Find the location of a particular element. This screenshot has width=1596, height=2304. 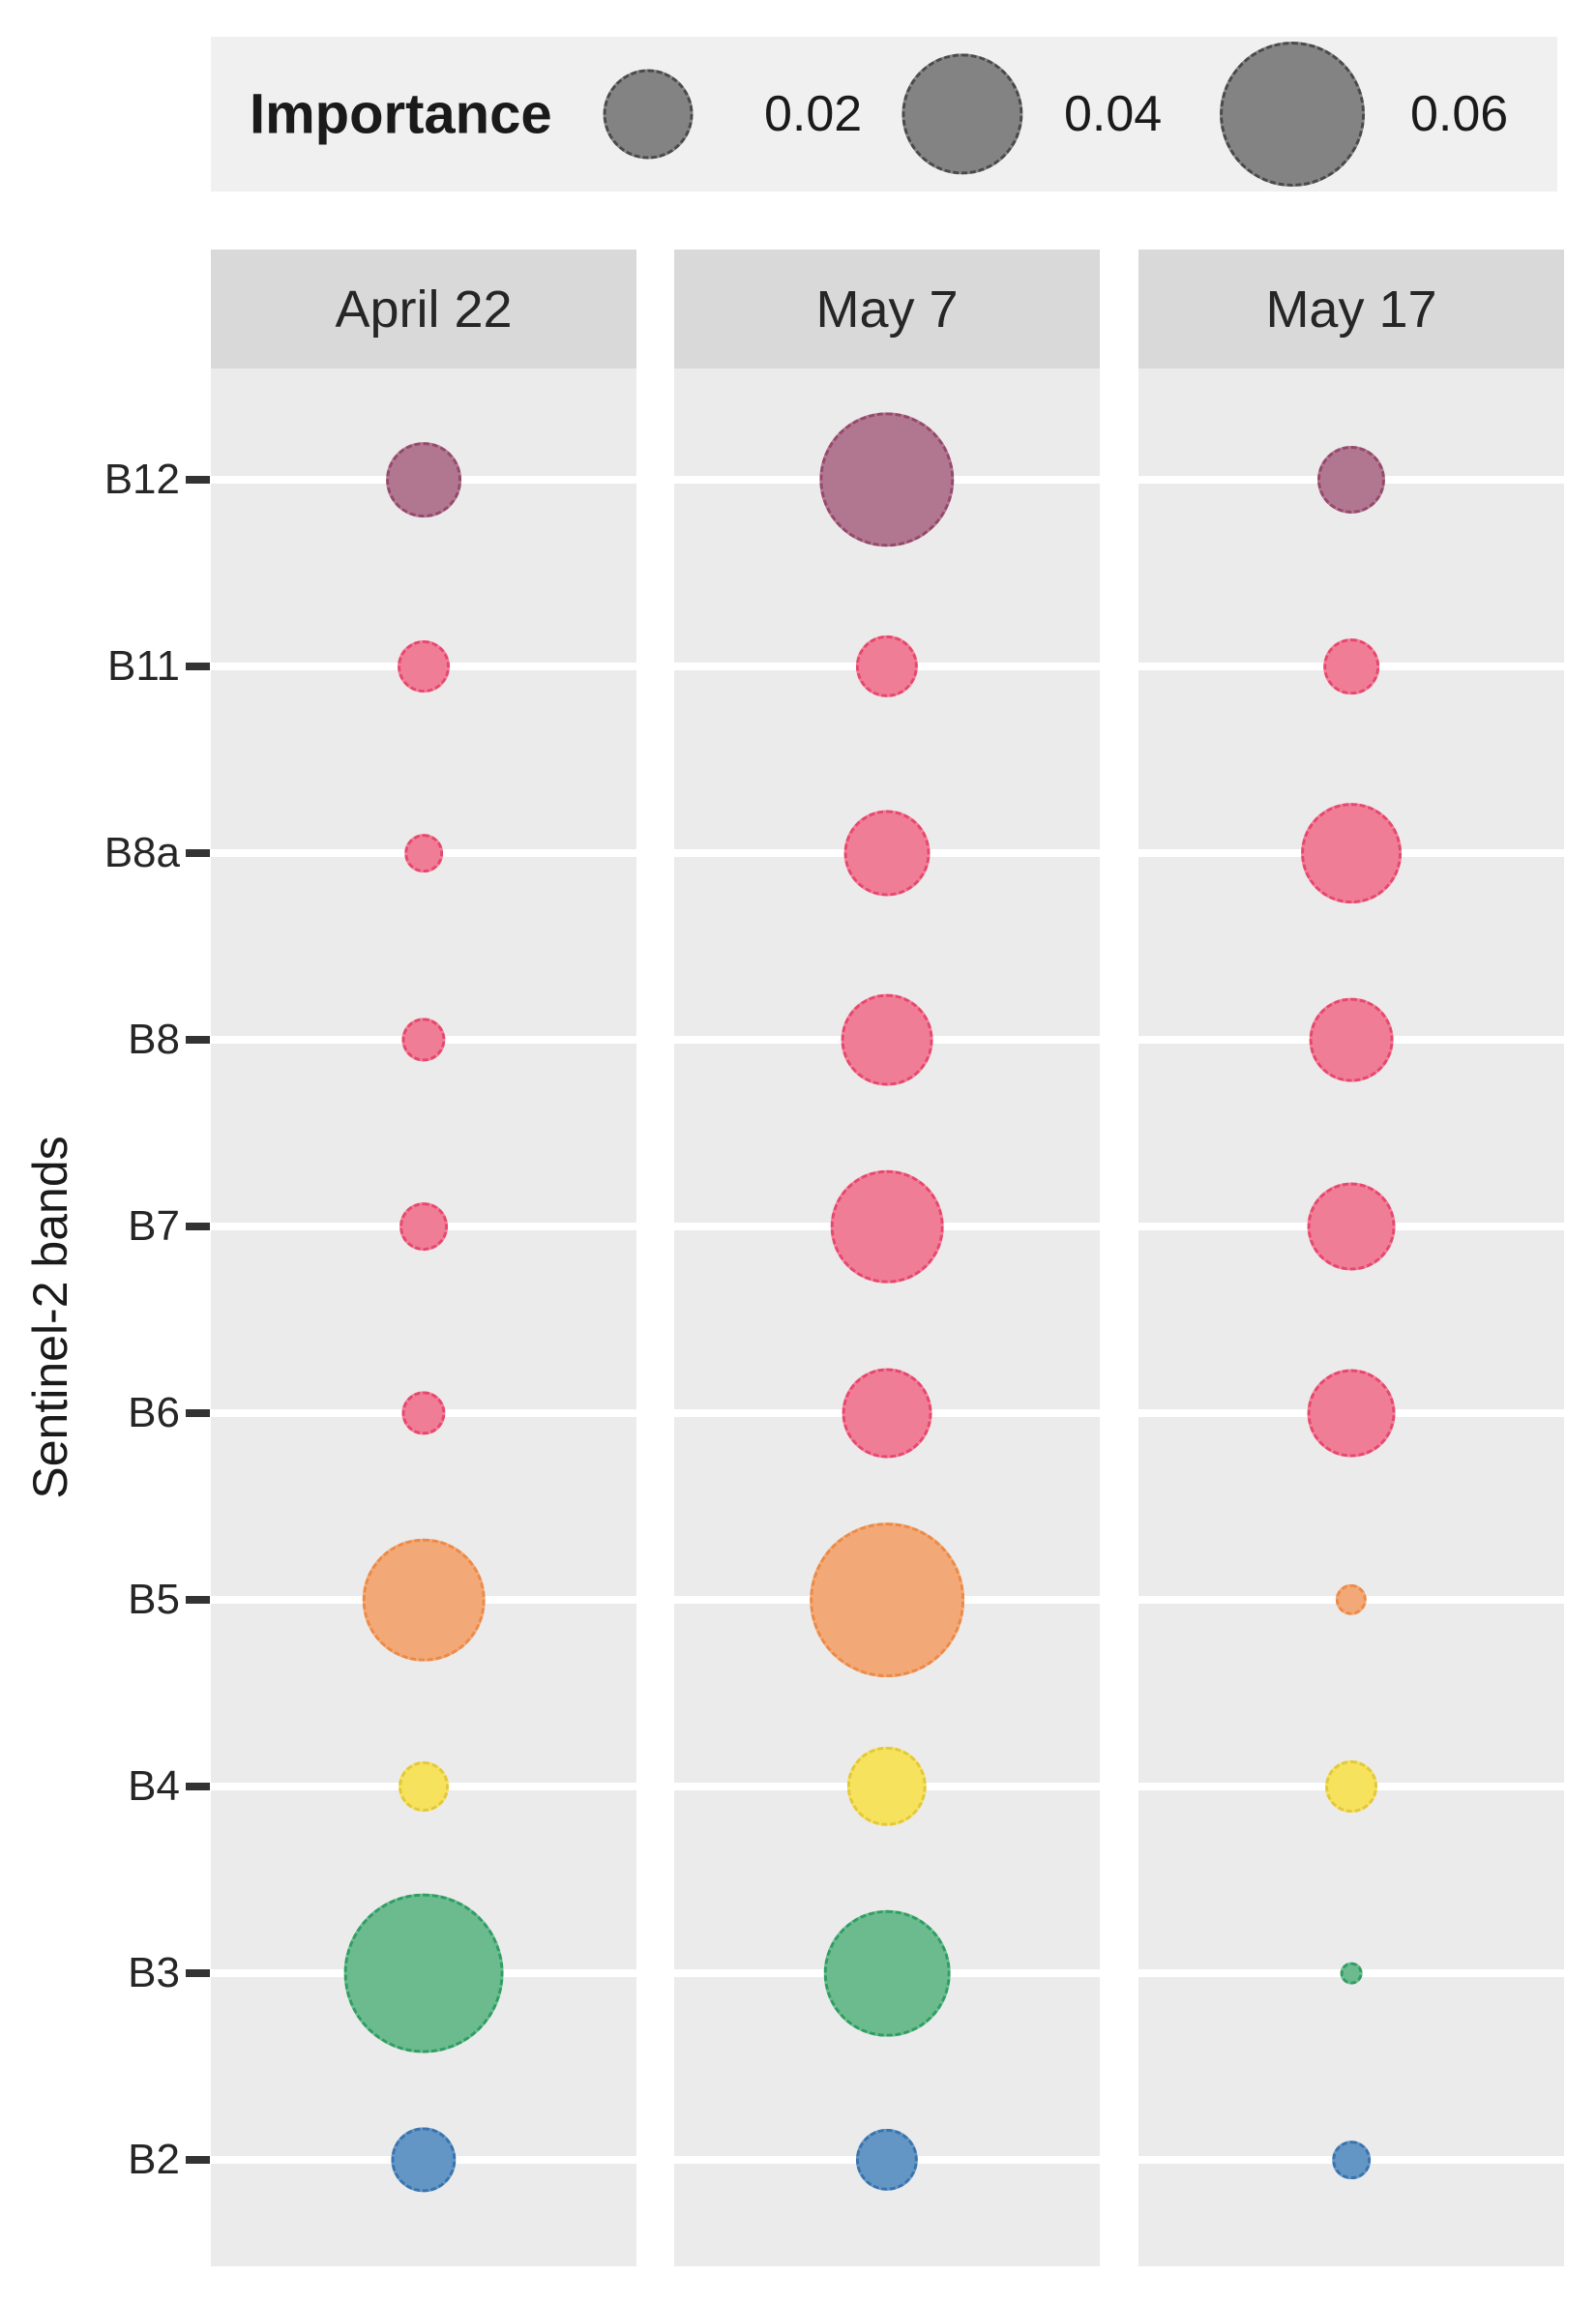

y-axis-title: Sentinel-2 bands is located at coordinates (50, 1317).